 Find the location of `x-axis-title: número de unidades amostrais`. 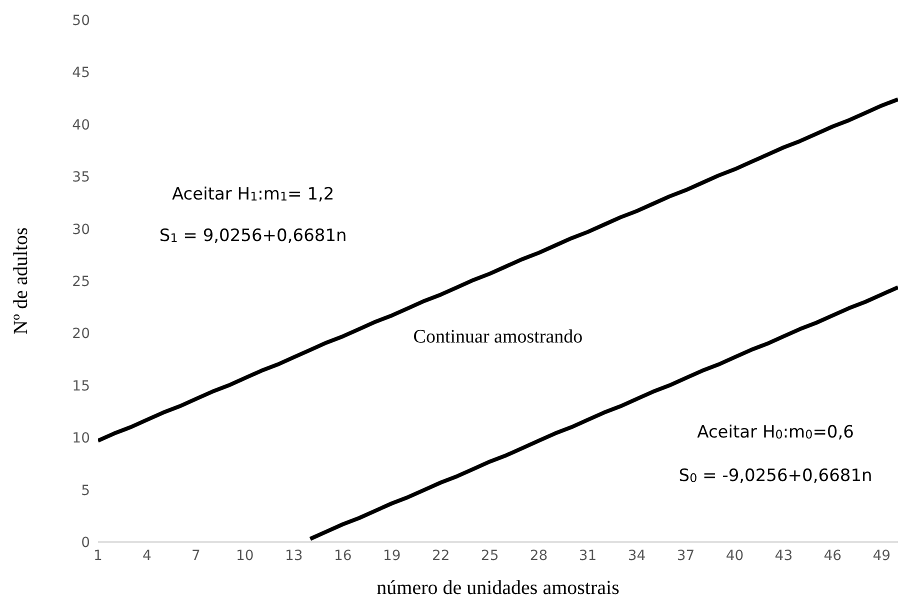

x-axis-title: número de unidades amostrais is located at coordinates (498, 588).